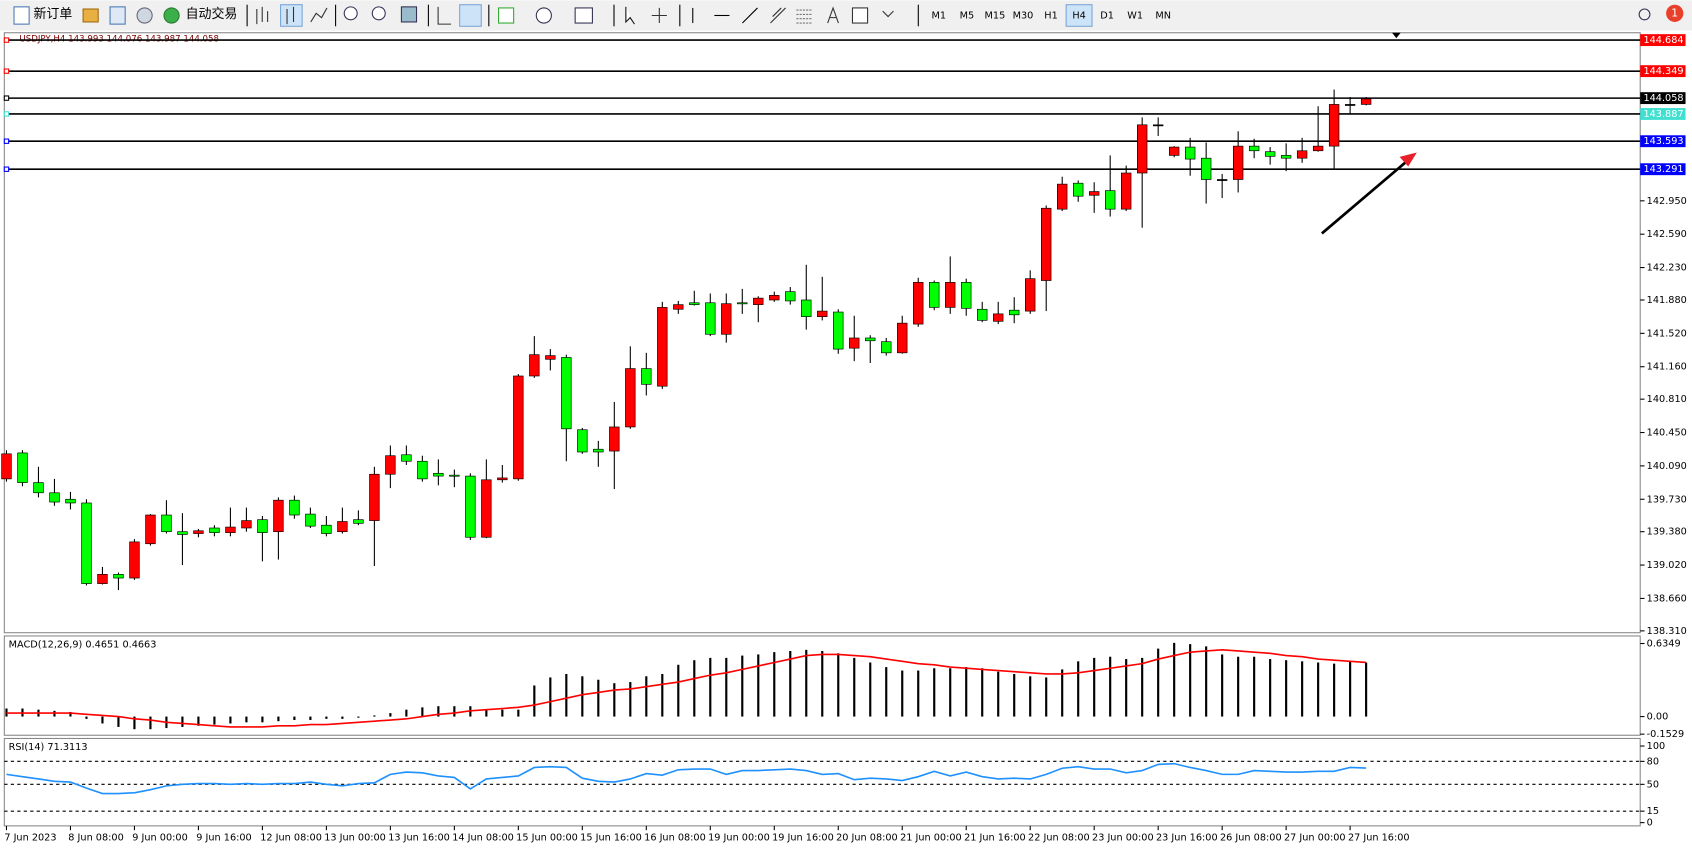 The image size is (1692, 850). What do you see at coordinates (1396, 35) in the screenshot?
I see `shift-marker` at bounding box center [1396, 35].